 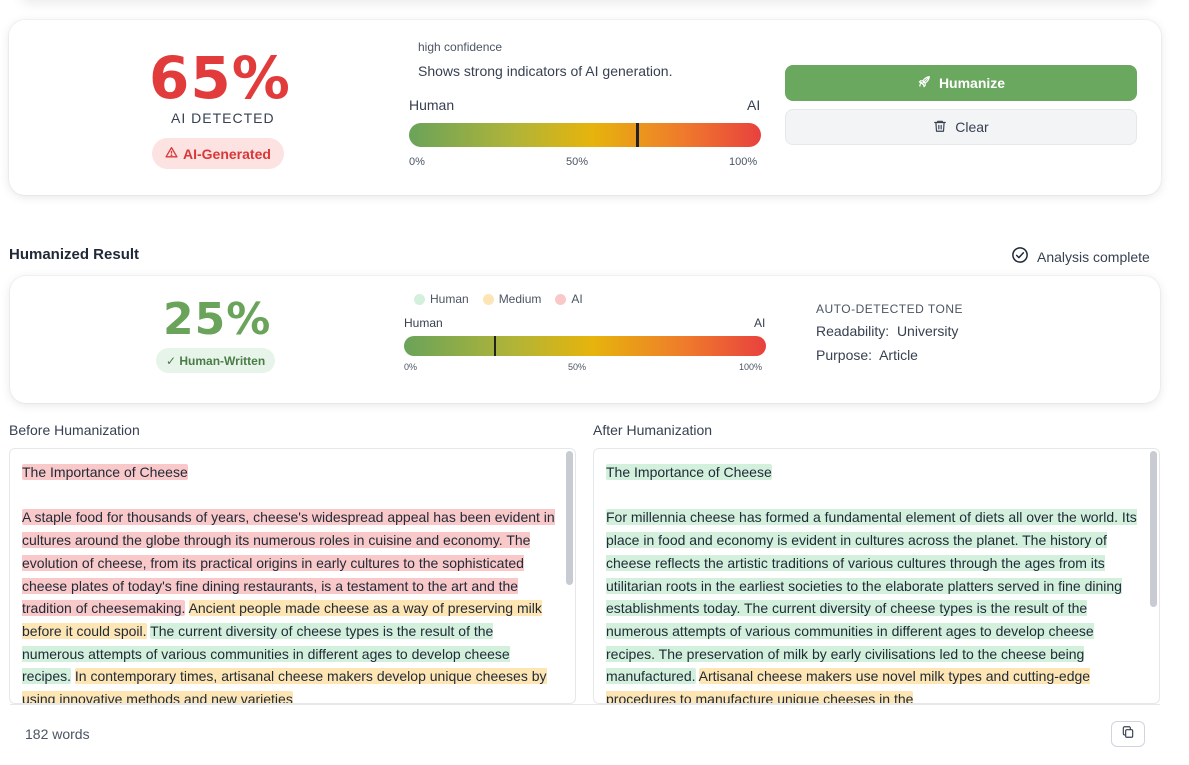 I want to click on legend-human-swatch, so click(x=419, y=299).